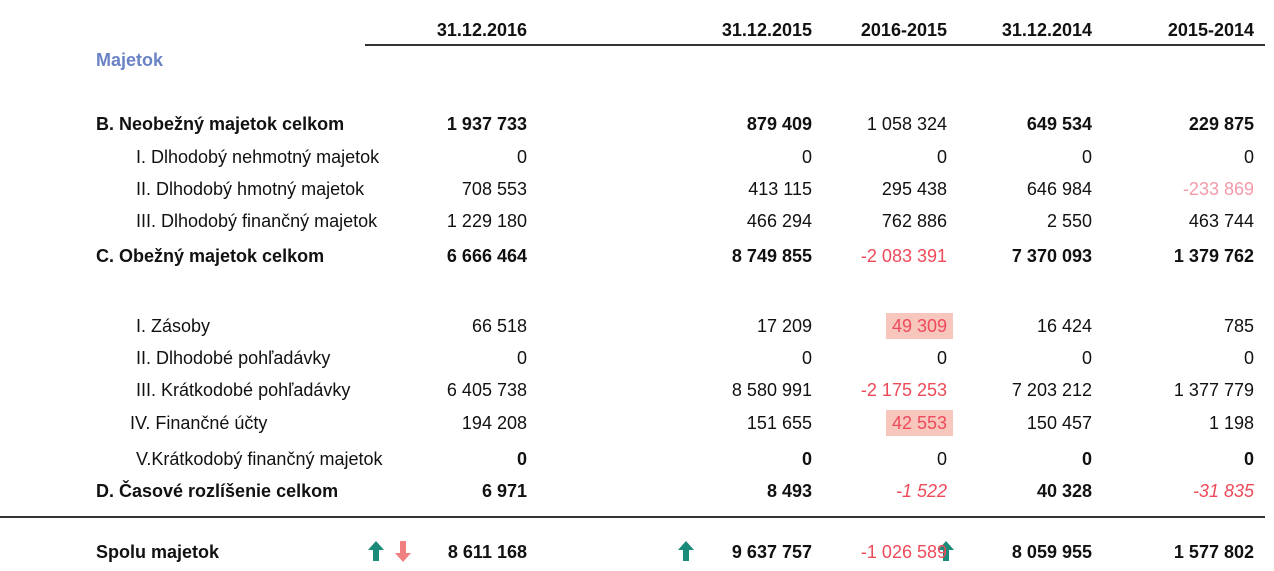 The width and height of the screenshot is (1274, 571). I want to click on cell-value: 9 637 757, so click(771, 552).